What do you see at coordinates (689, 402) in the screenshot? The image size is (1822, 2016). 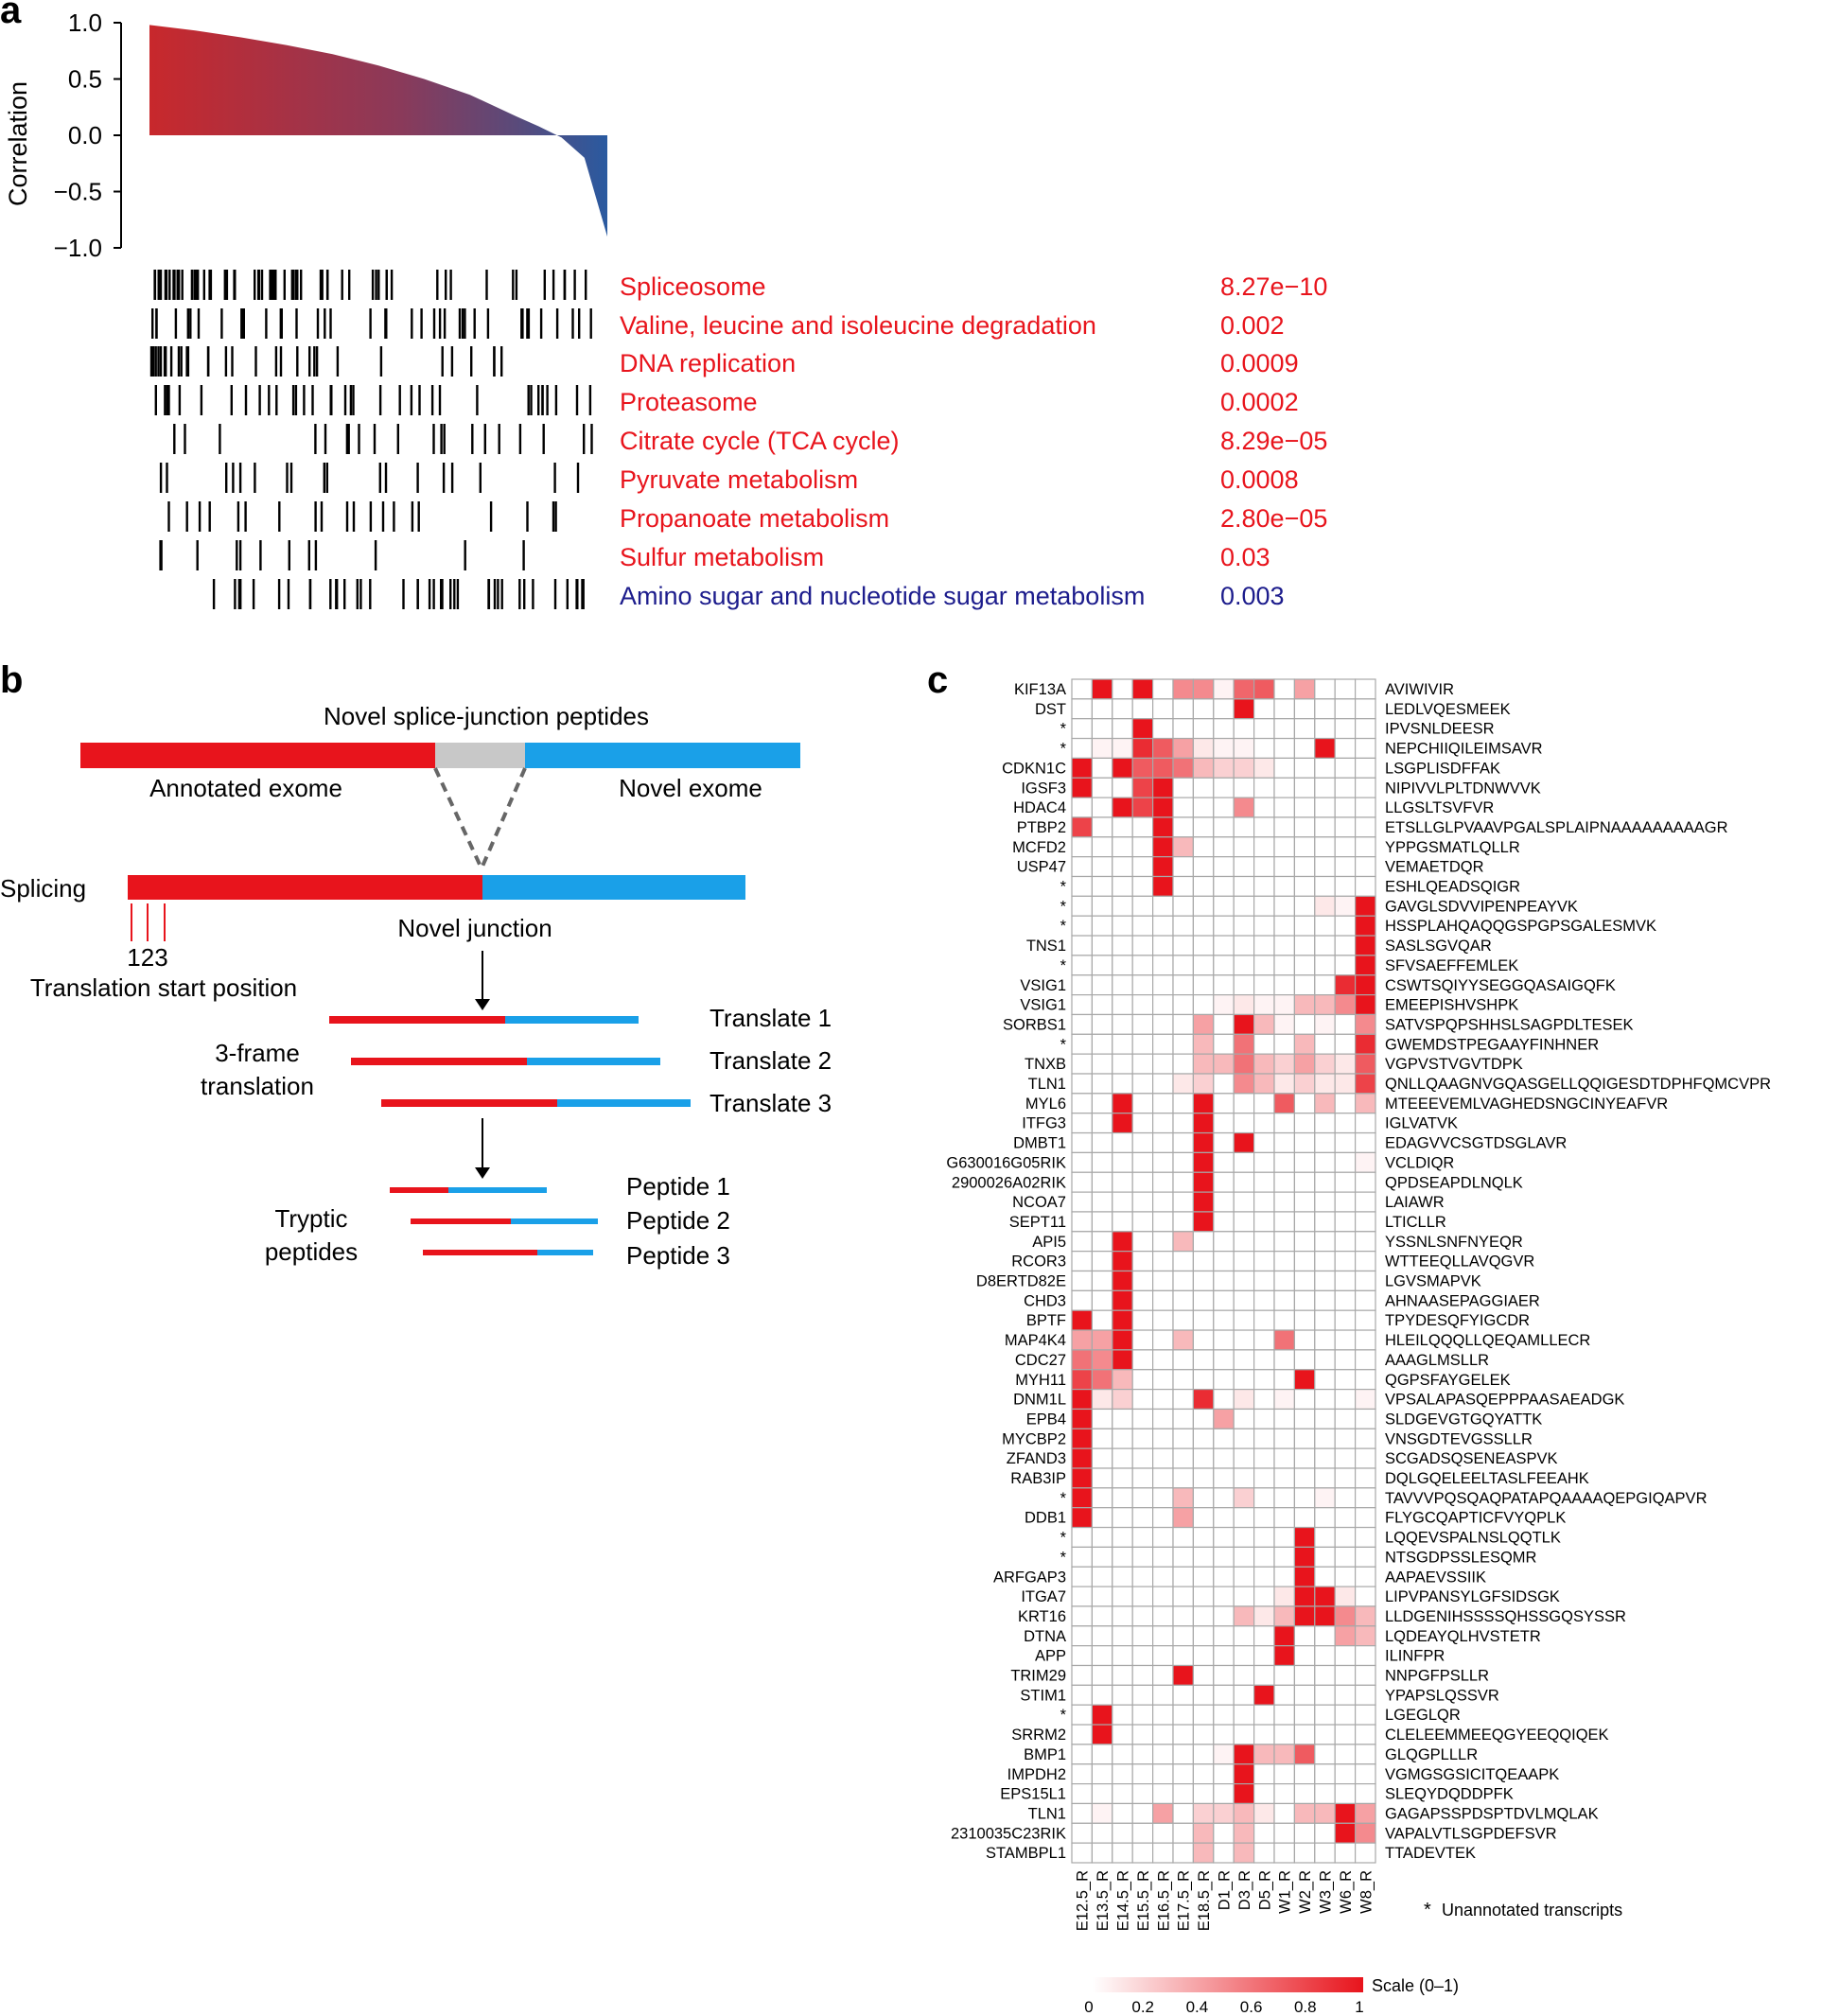 I see `pathway-name: Proteasome` at bounding box center [689, 402].